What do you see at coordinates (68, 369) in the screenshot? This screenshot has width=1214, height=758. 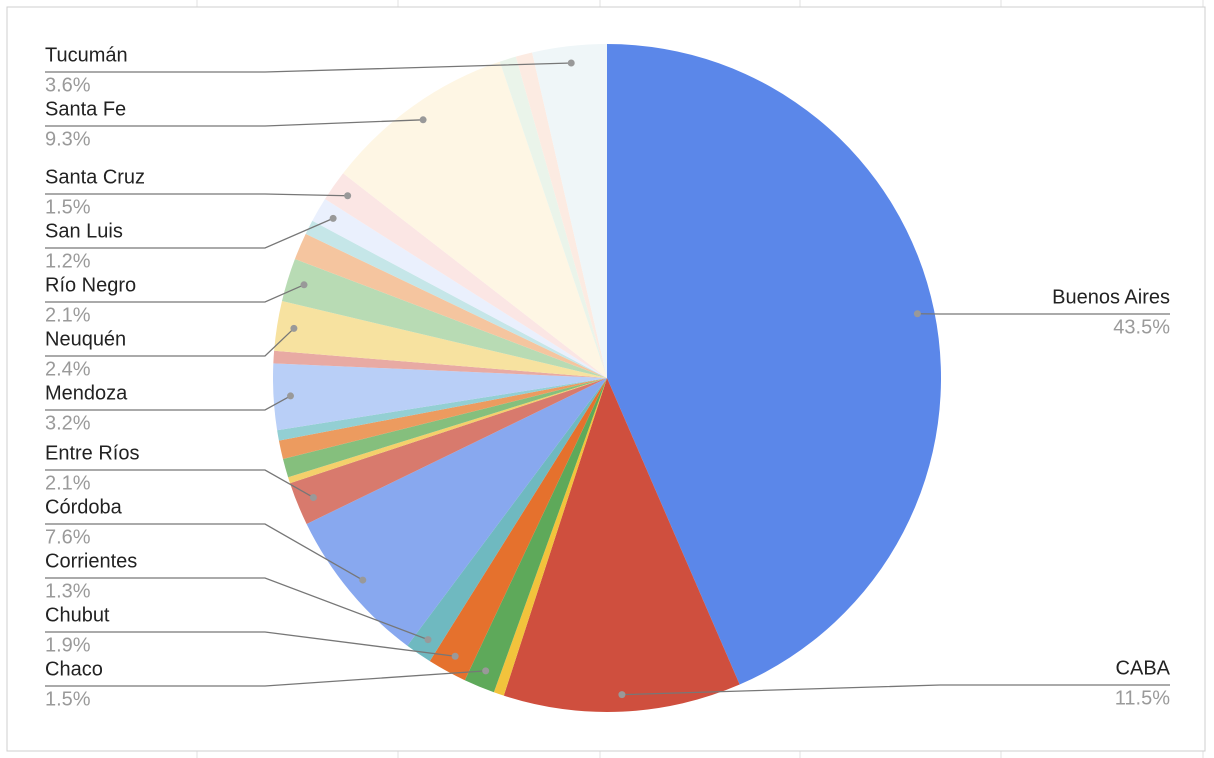 I see `slice-value-label: 2.4%` at bounding box center [68, 369].